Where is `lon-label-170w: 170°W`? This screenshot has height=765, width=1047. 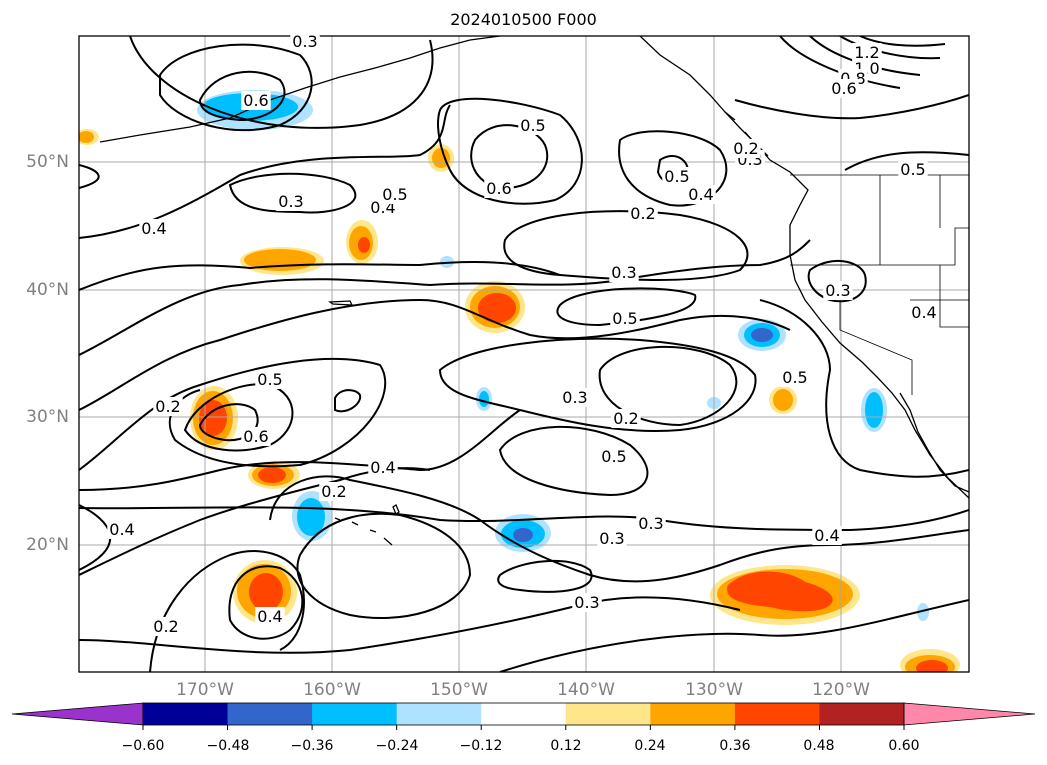 lon-label-170w: 170°W is located at coordinates (205, 690).